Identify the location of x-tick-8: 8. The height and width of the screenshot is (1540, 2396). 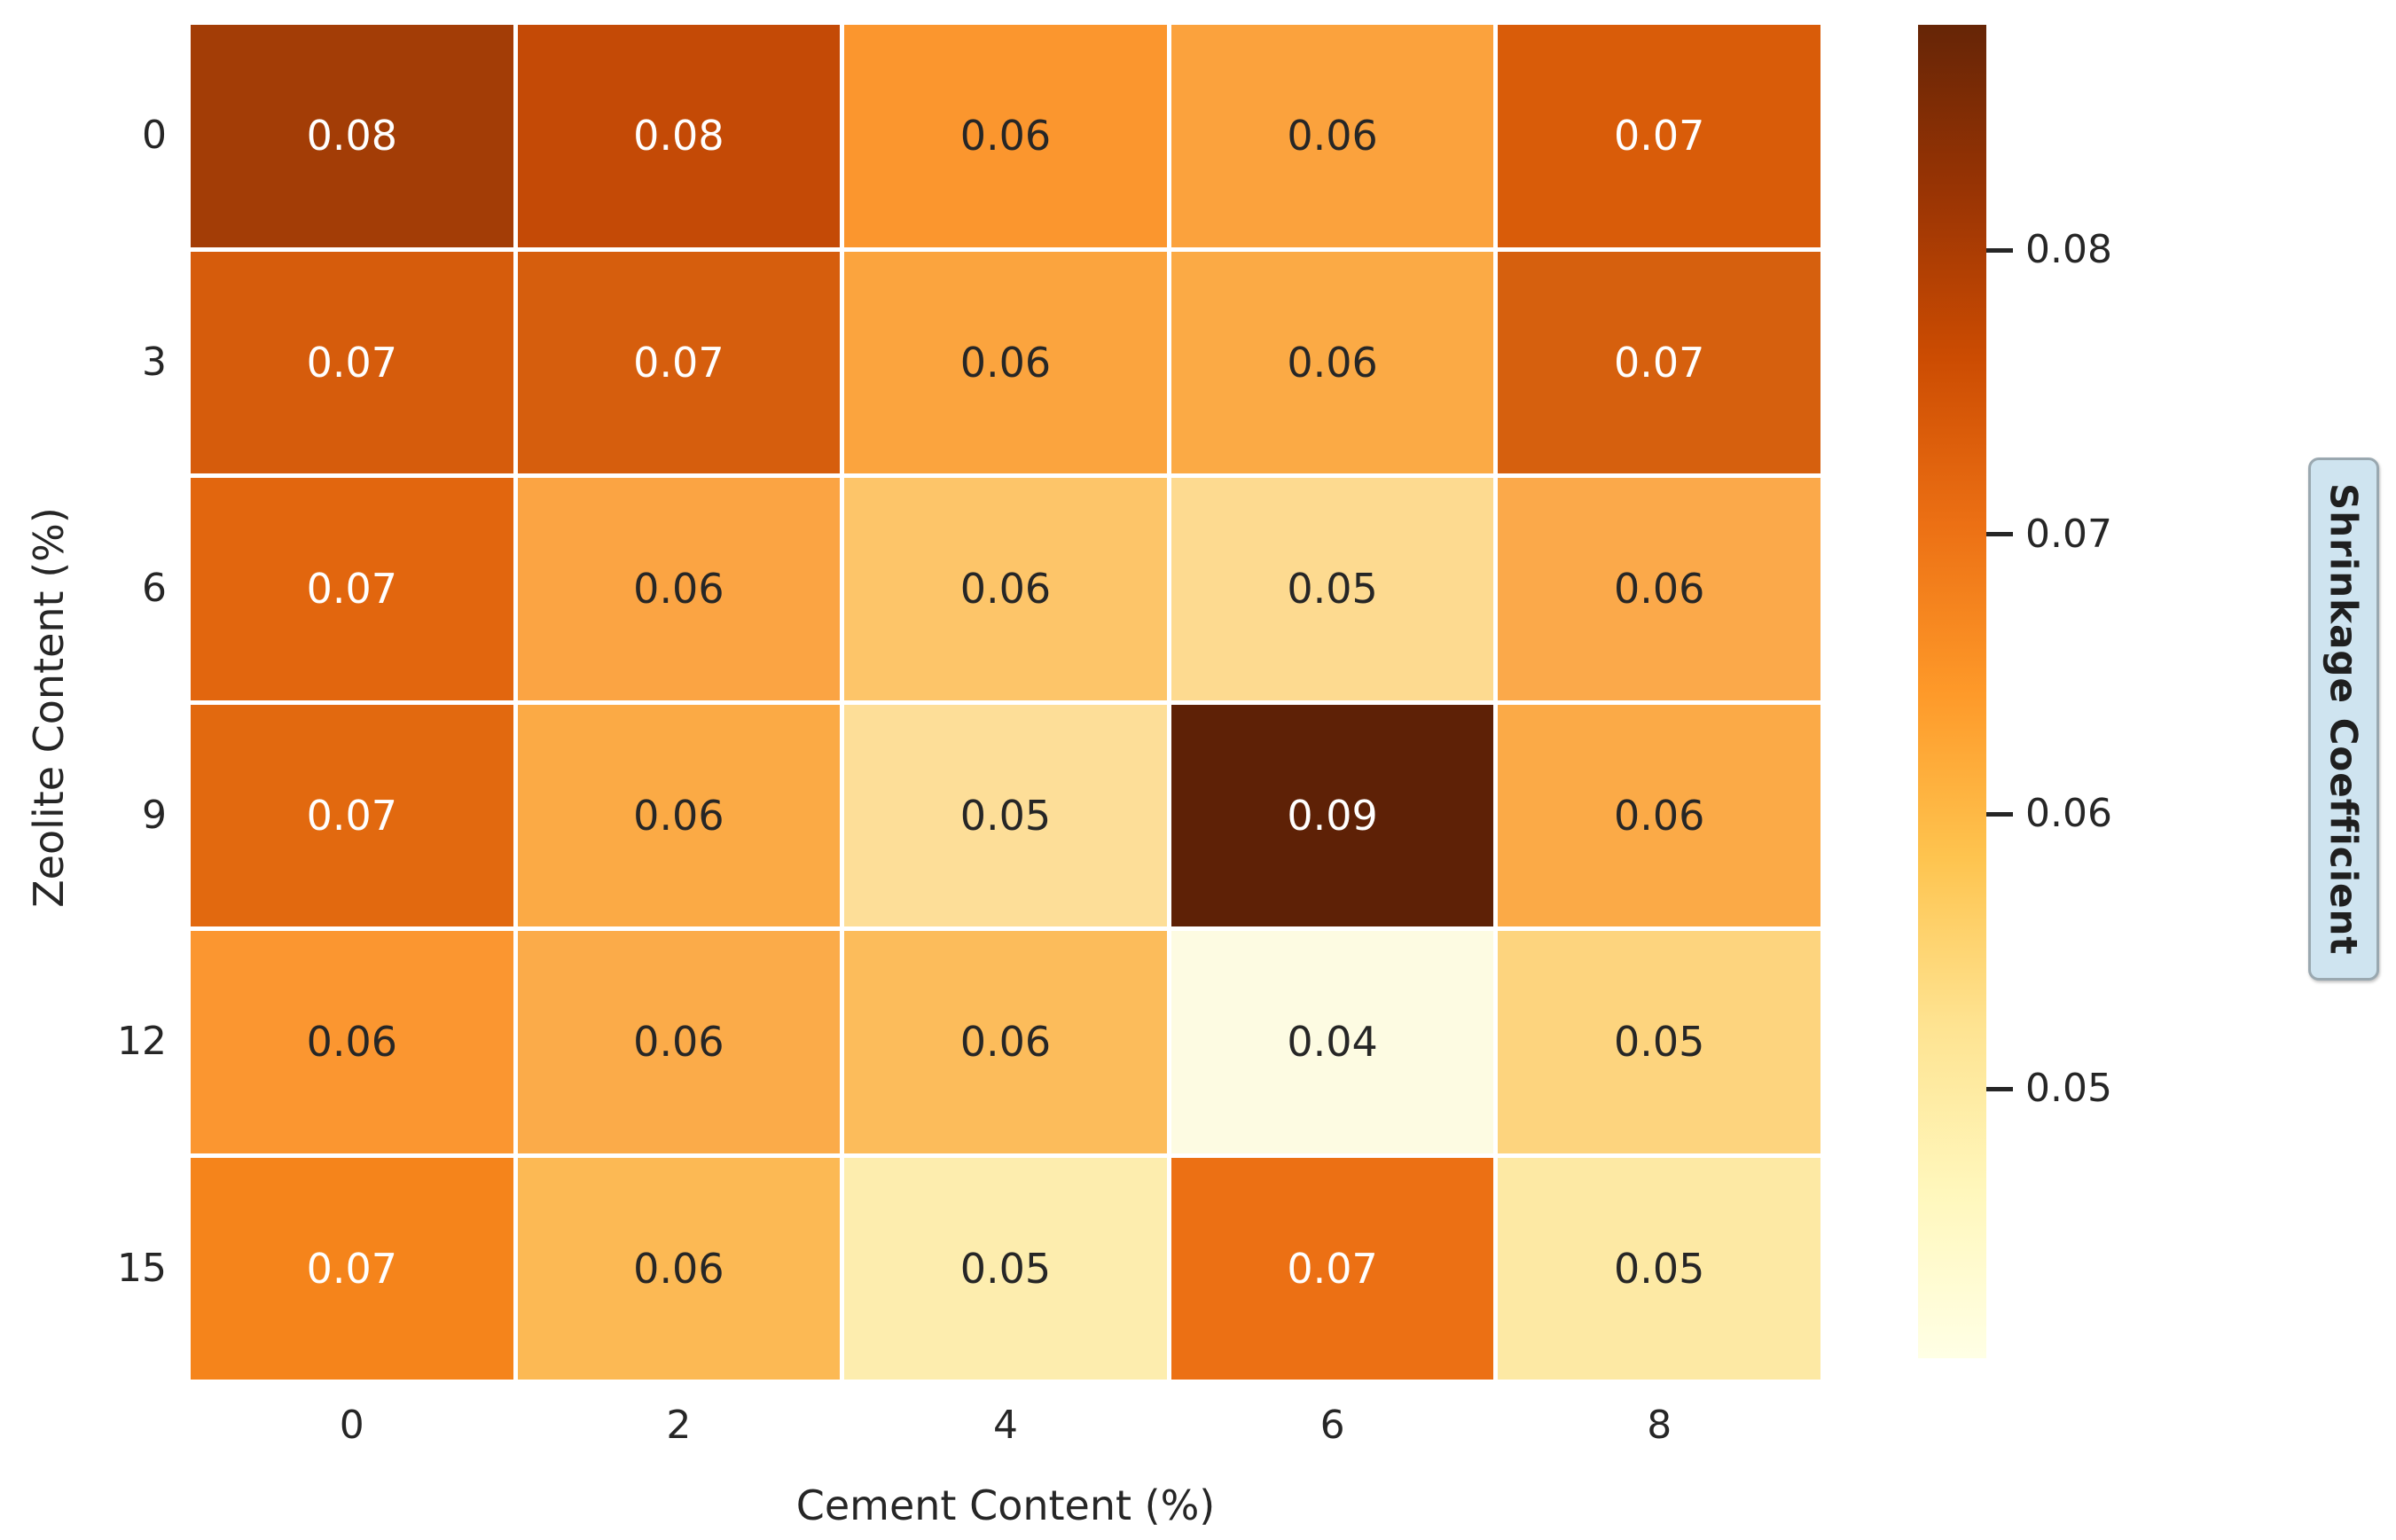
(1659, 1425).